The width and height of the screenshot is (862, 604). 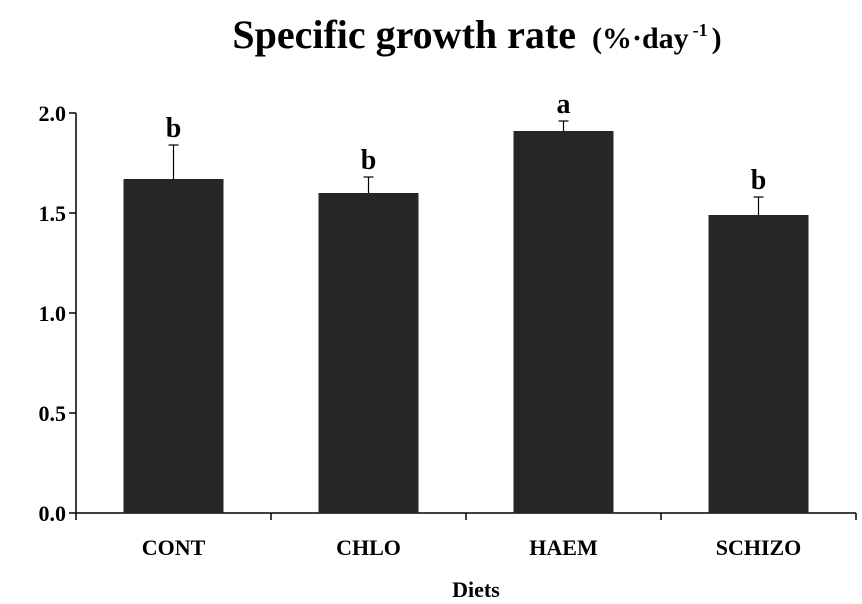 I want to click on significance-label-schizo: b, so click(x=759, y=180).